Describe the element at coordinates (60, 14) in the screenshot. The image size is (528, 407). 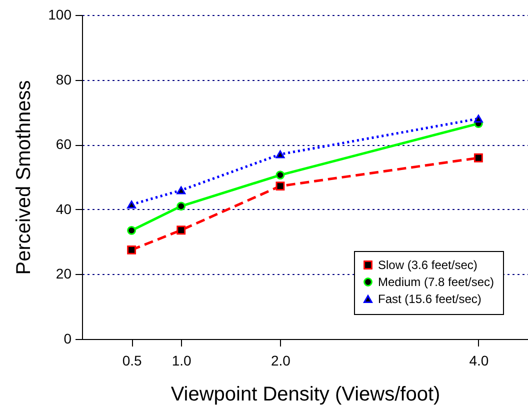
I see `y-tick-label: 100` at that location.